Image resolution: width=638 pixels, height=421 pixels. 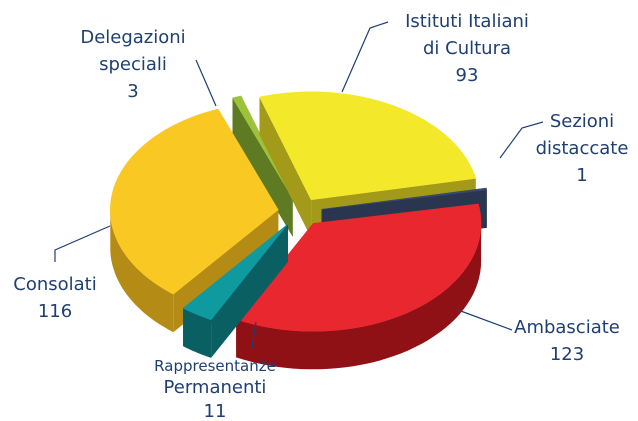 I want to click on label-line: Ambasciate, so click(x=567, y=327).